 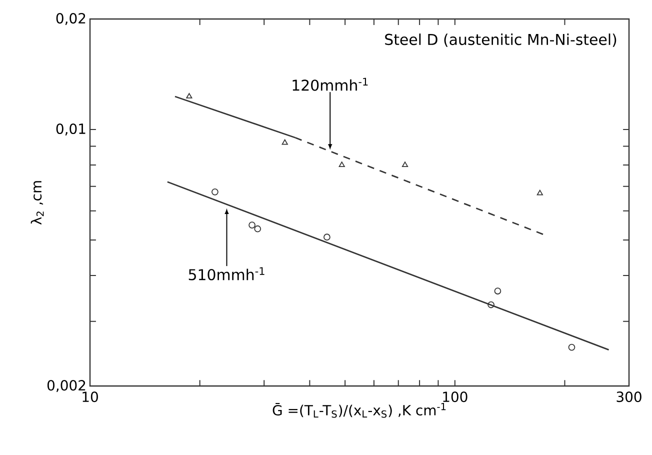 I want to click on text: Ḡ =(T$_{L}$-T$_{S}$)/(x$_{L}$-x$_{S}$) ,K cm$^{-1}$, so click(x=359, y=410).